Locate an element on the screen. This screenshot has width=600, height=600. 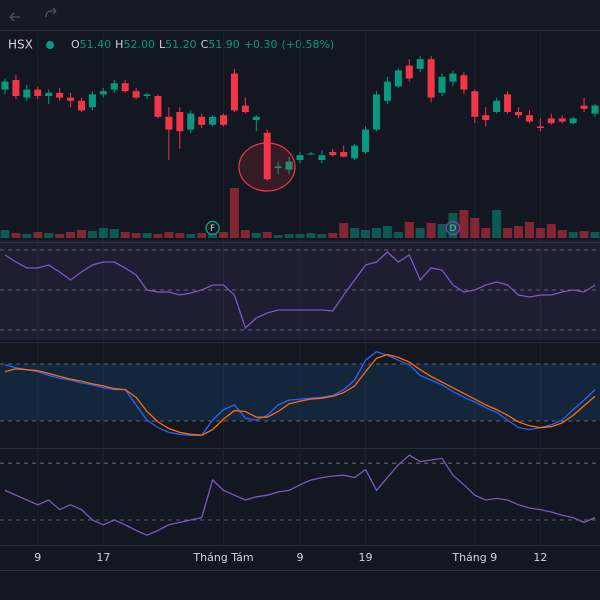
change-percent: (+0.58%) is located at coordinates (308, 44).